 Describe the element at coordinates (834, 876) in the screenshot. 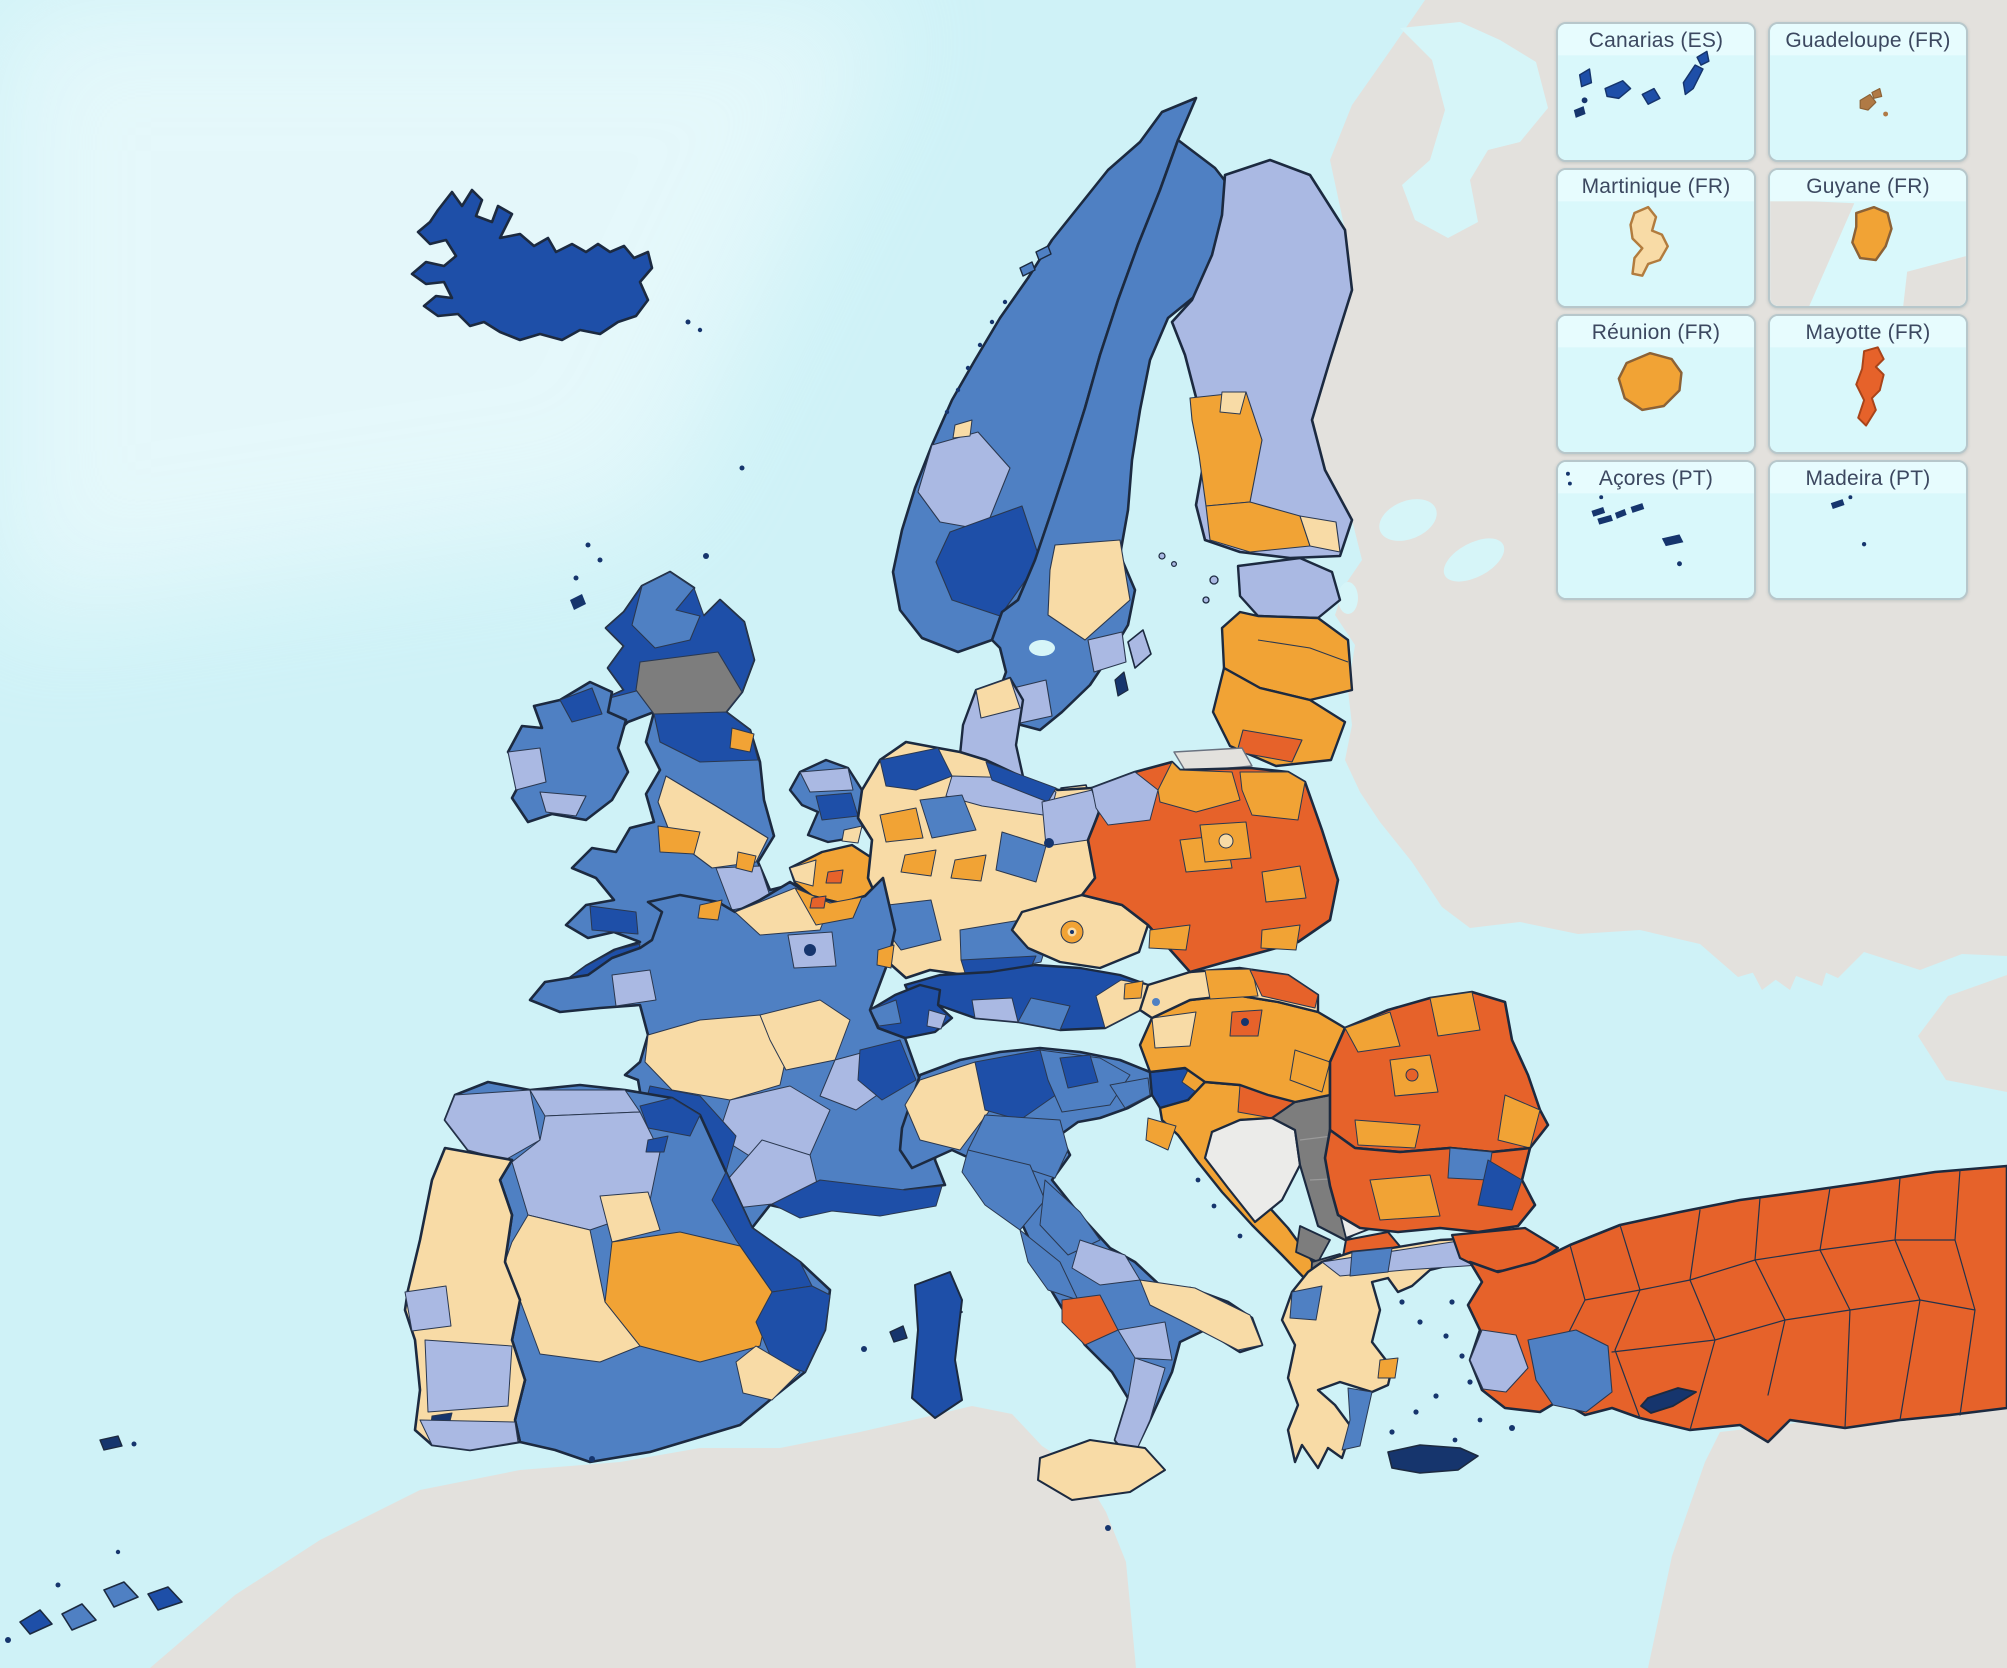

I see `brussels-region` at that location.